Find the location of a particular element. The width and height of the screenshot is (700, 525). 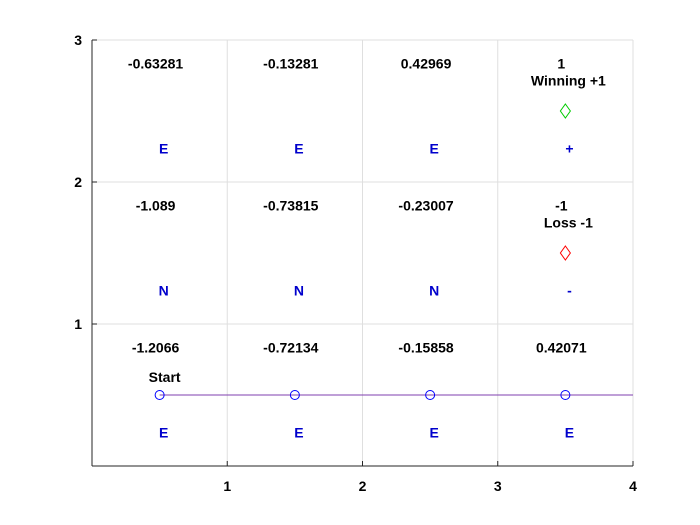

cell-value-label: 1 is located at coordinates (561, 63).